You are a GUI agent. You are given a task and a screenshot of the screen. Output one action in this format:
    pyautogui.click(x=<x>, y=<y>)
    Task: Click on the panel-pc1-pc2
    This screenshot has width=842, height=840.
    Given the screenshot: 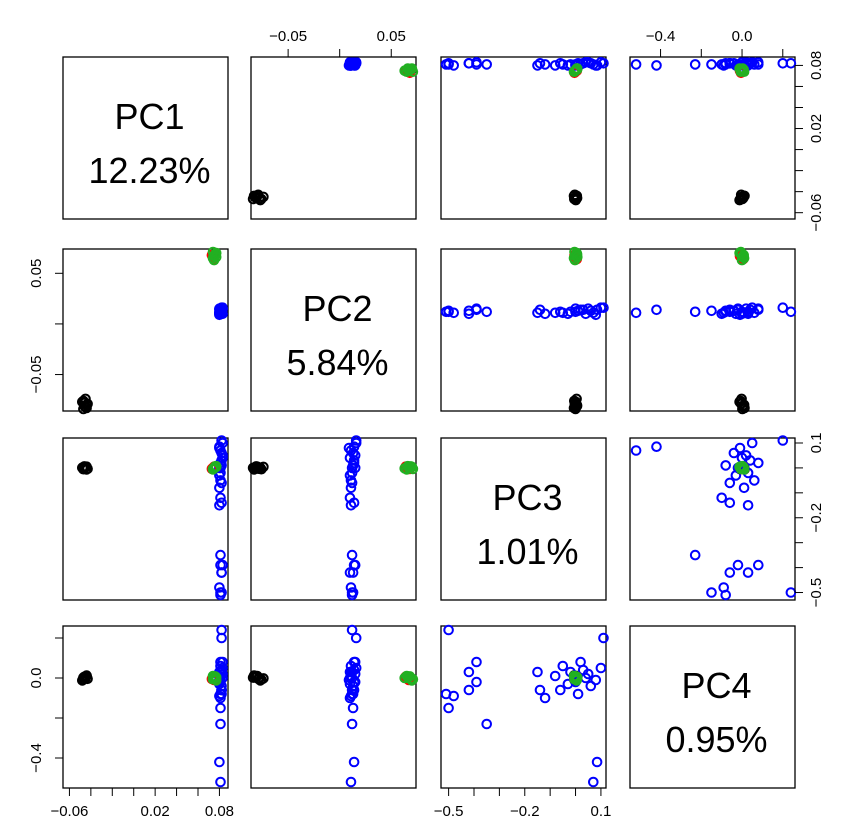 What is the action you would take?
    pyautogui.click(x=333, y=138)
    